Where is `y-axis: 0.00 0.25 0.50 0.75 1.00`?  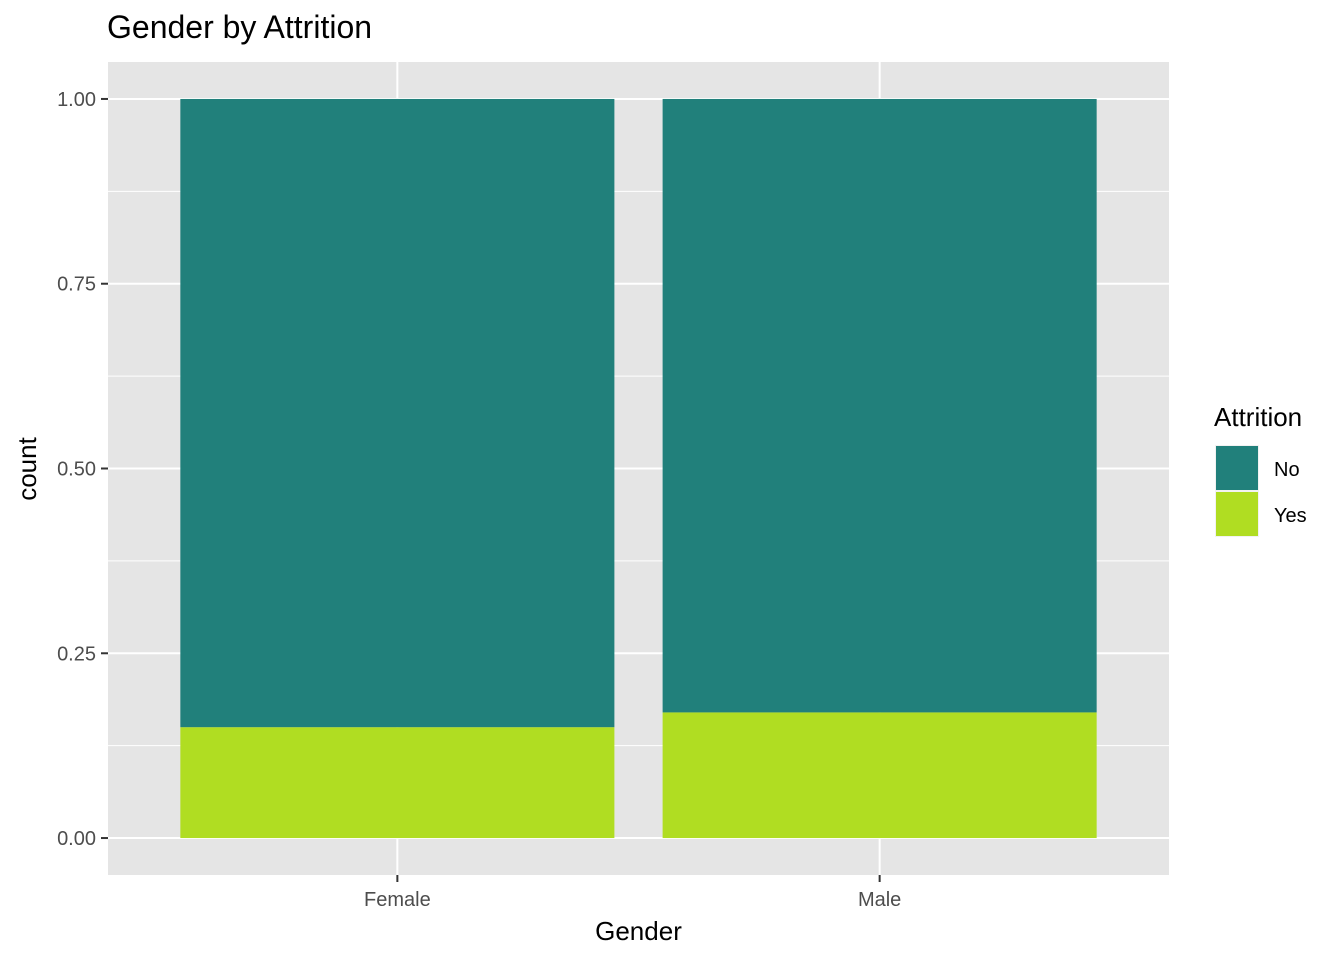
y-axis: 0.00 0.25 0.50 0.75 1.00 is located at coordinates (82, 469).